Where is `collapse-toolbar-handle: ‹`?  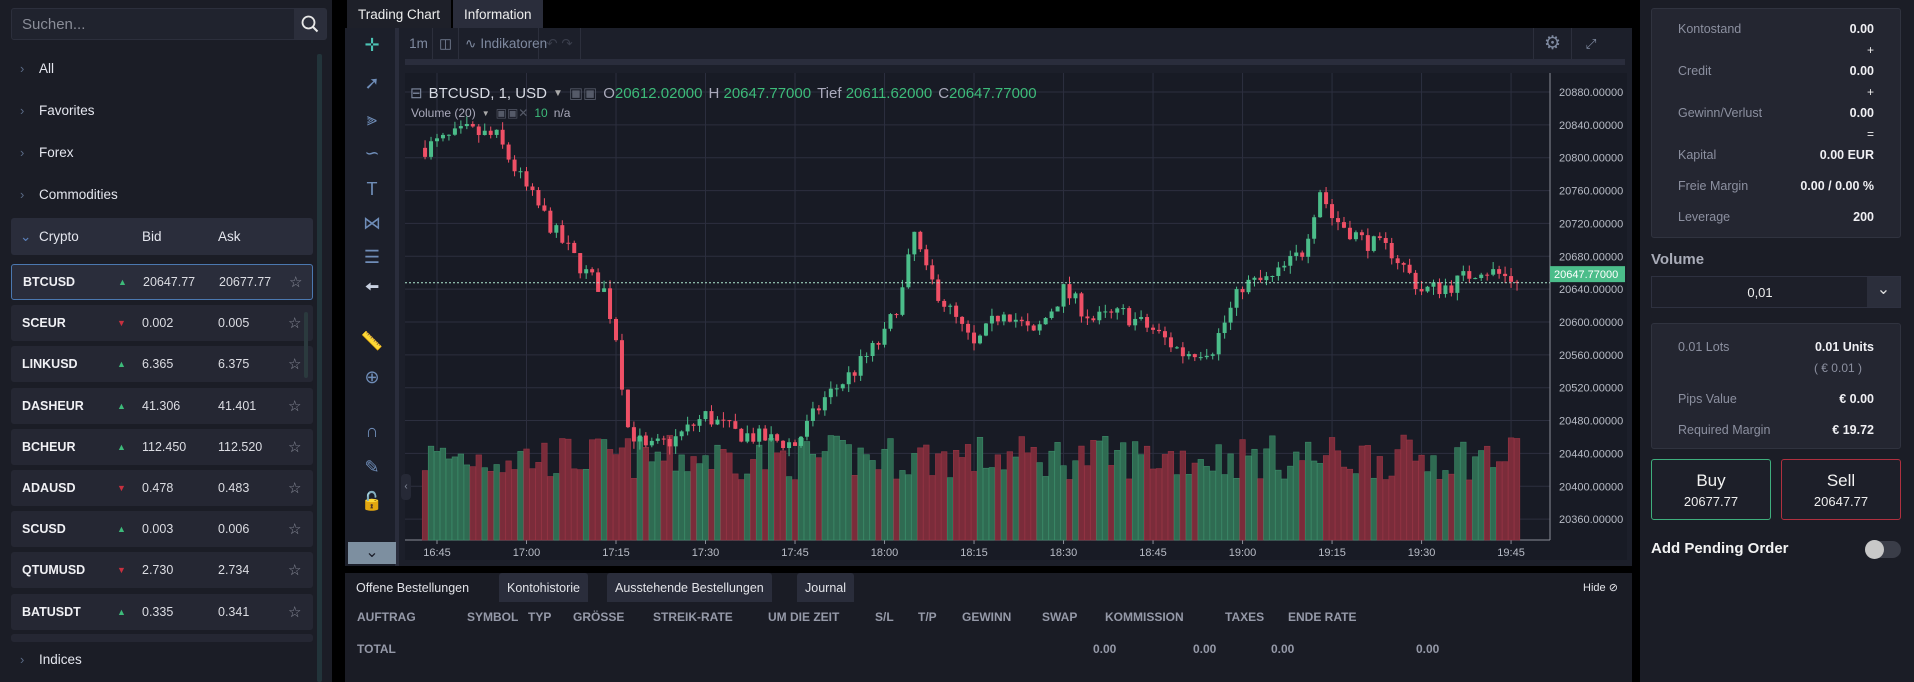 collapse-toolbar-handle: ‹ is located at coordinates (406, 487).